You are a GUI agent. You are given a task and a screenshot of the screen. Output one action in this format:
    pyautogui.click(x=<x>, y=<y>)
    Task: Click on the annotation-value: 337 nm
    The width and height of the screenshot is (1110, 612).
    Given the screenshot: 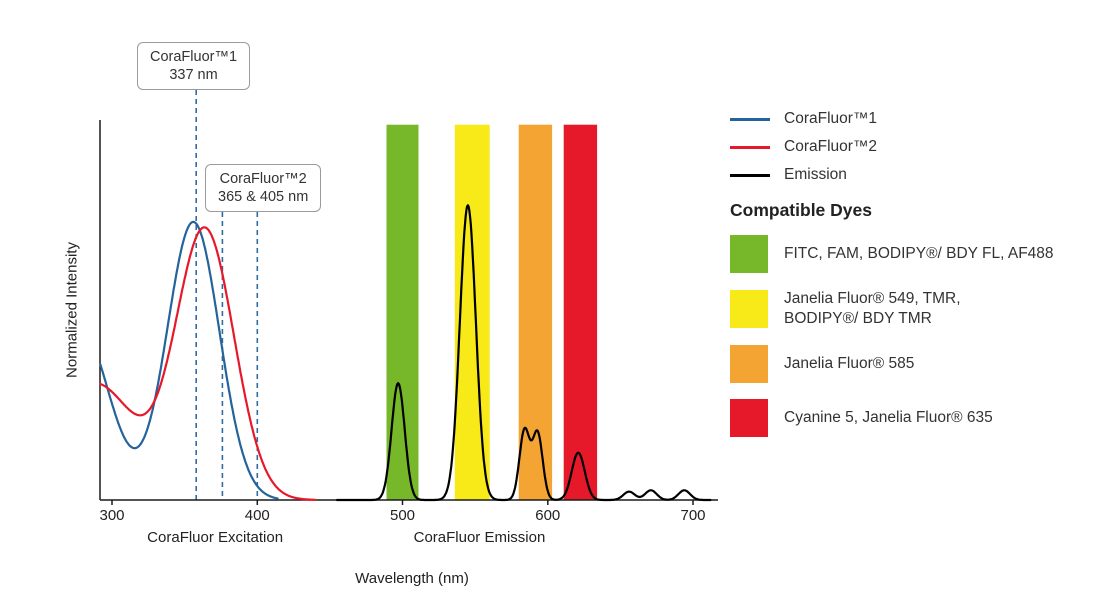 What is the action you would take?
    pyautogui.click(x=193, y=75)
    